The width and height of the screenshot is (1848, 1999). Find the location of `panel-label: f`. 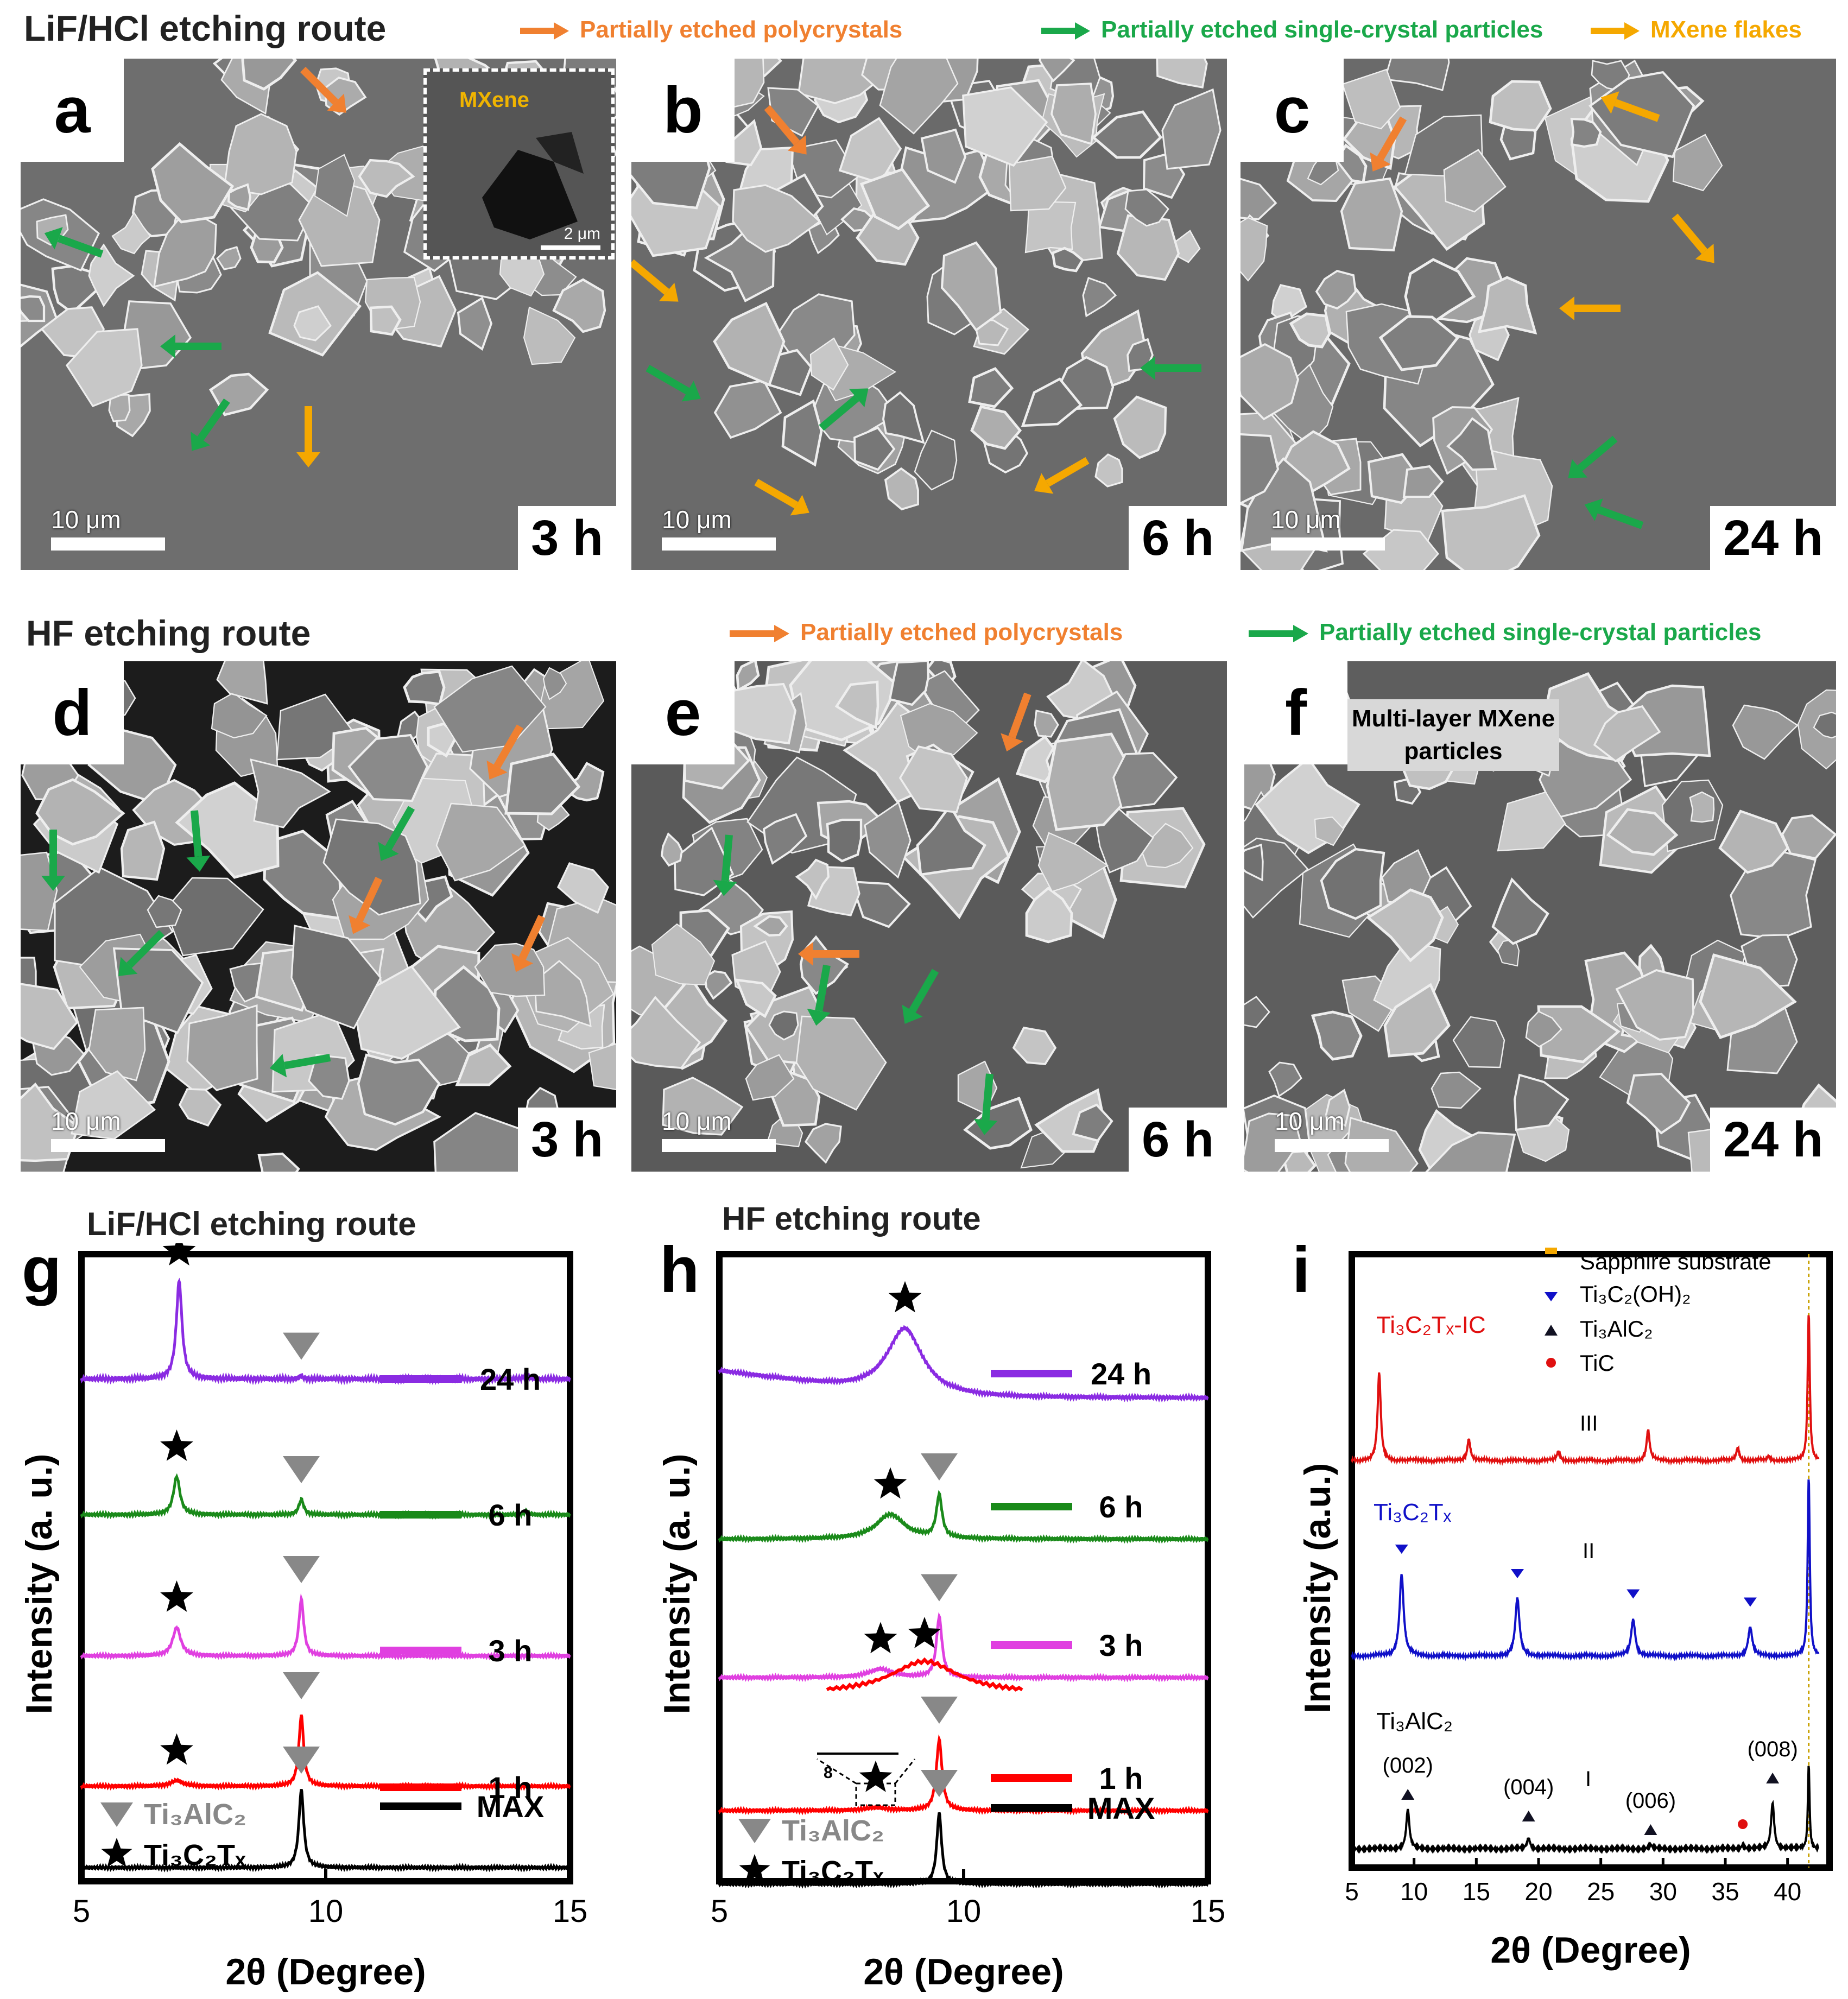

panel-label: f is located at coordinates (1296, 712).